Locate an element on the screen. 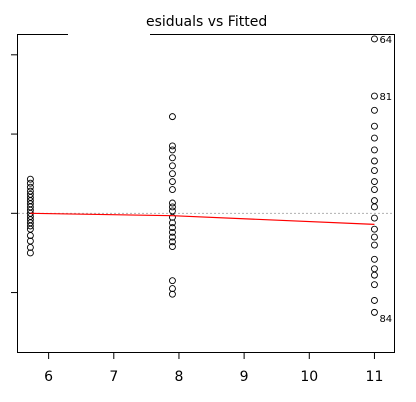 This screenshot has height=402, width=416. point-id-label: 84 is located at coordinates (385, 319).